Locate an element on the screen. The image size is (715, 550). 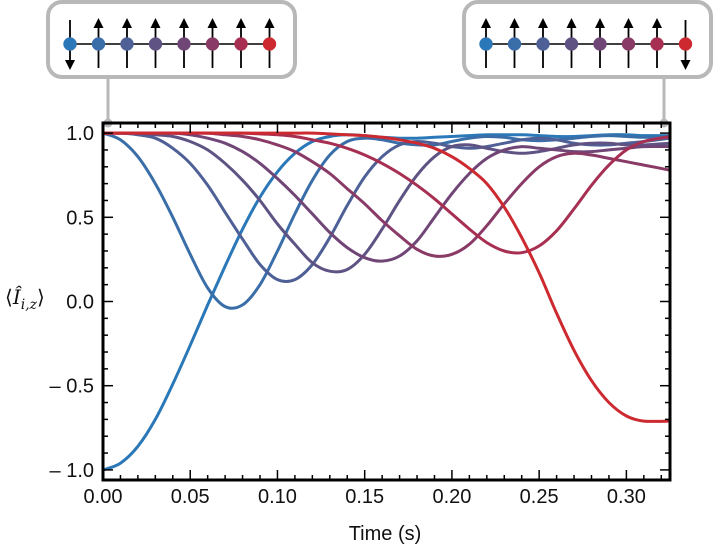
x-tick-label: 0.05 is located at coordinates (190, 497).